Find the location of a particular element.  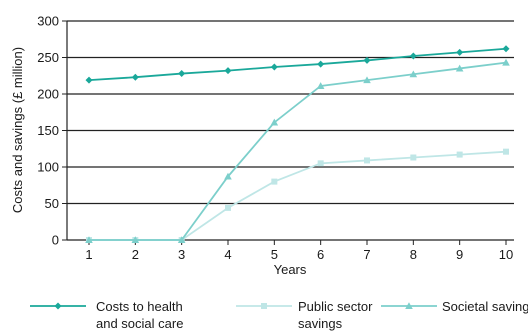

x-tick-label: 1 is located at coordinates (88, 254).